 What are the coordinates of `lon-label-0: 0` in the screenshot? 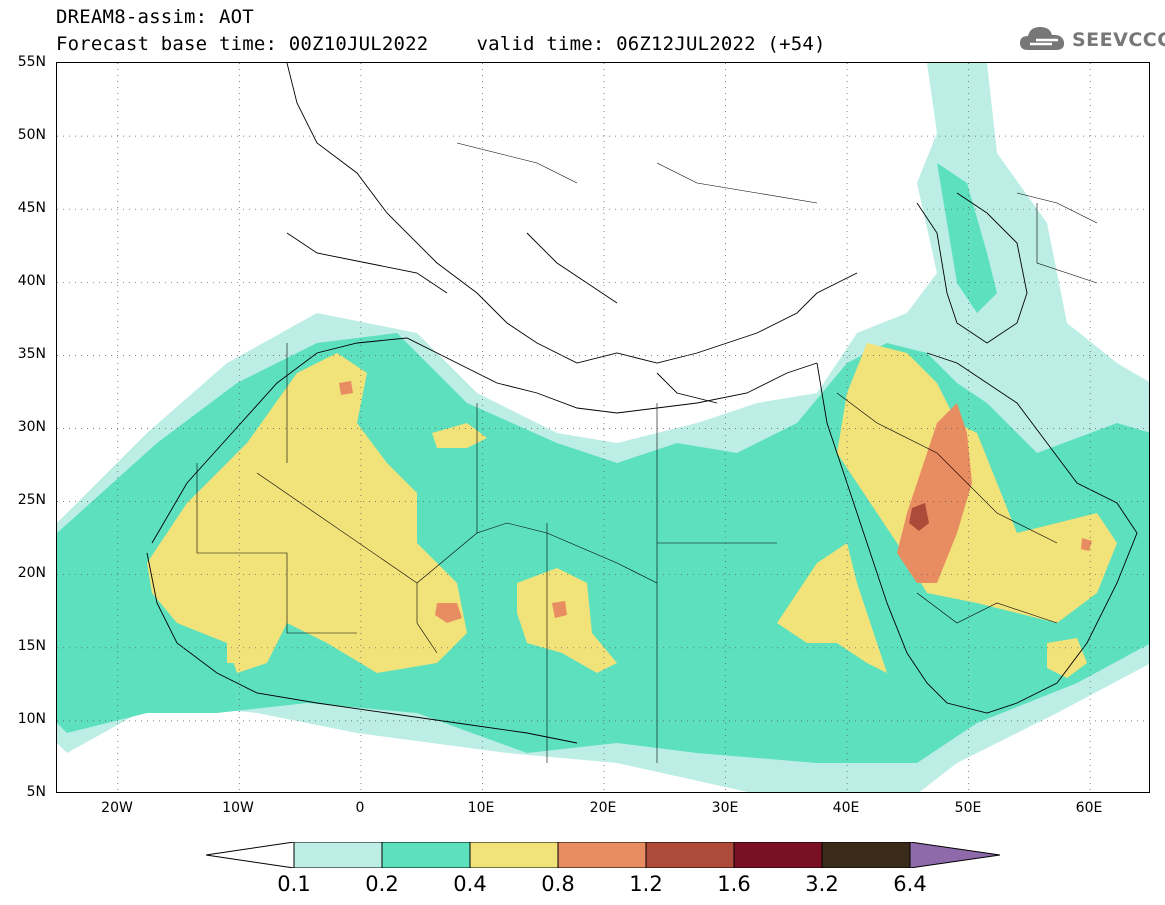 It's located at (360, 808).